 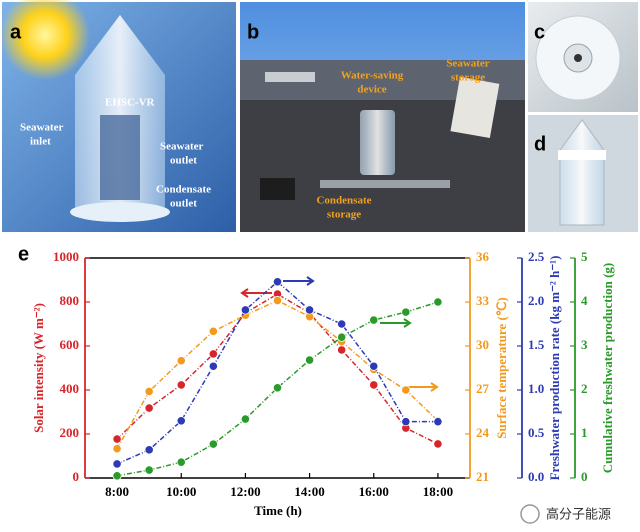 What do you see at coordinates (475, 107) in the screenshot?
I see `storage-bottle` at bounding box center [475, 107].